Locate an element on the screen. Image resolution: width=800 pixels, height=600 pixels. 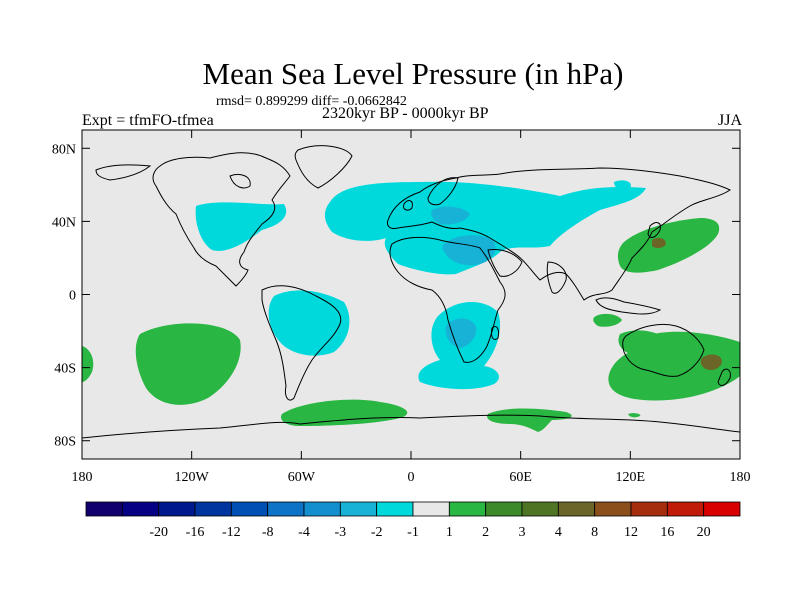
contour-strong-negative-mediterranean is located at coordinates (469, 250).